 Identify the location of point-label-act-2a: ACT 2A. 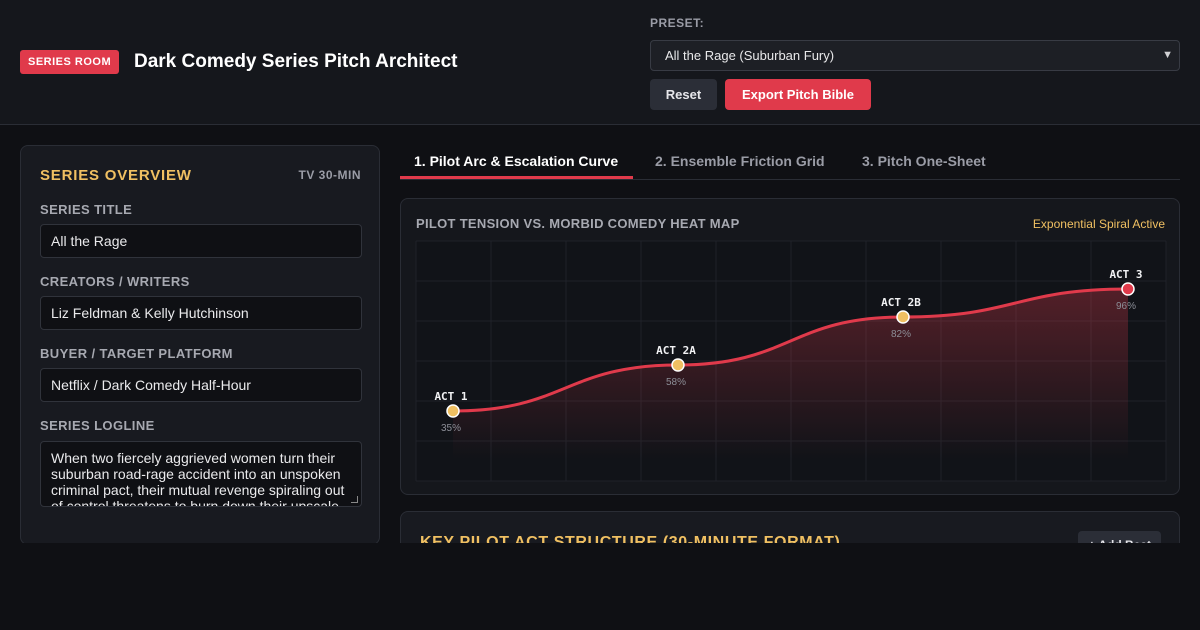
(676, 350).